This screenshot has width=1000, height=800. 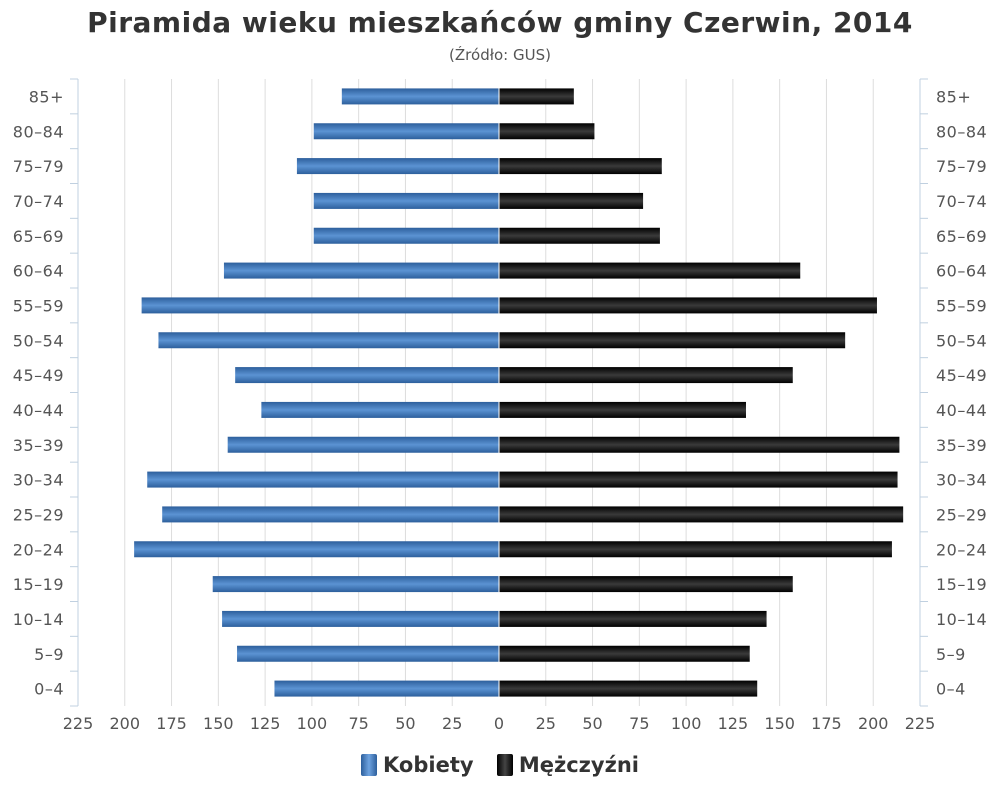 What do you see at coordinates (323, 479) in the screenshot?
I see `bar-kobiety-30–34` at bounding box center [323, 479].